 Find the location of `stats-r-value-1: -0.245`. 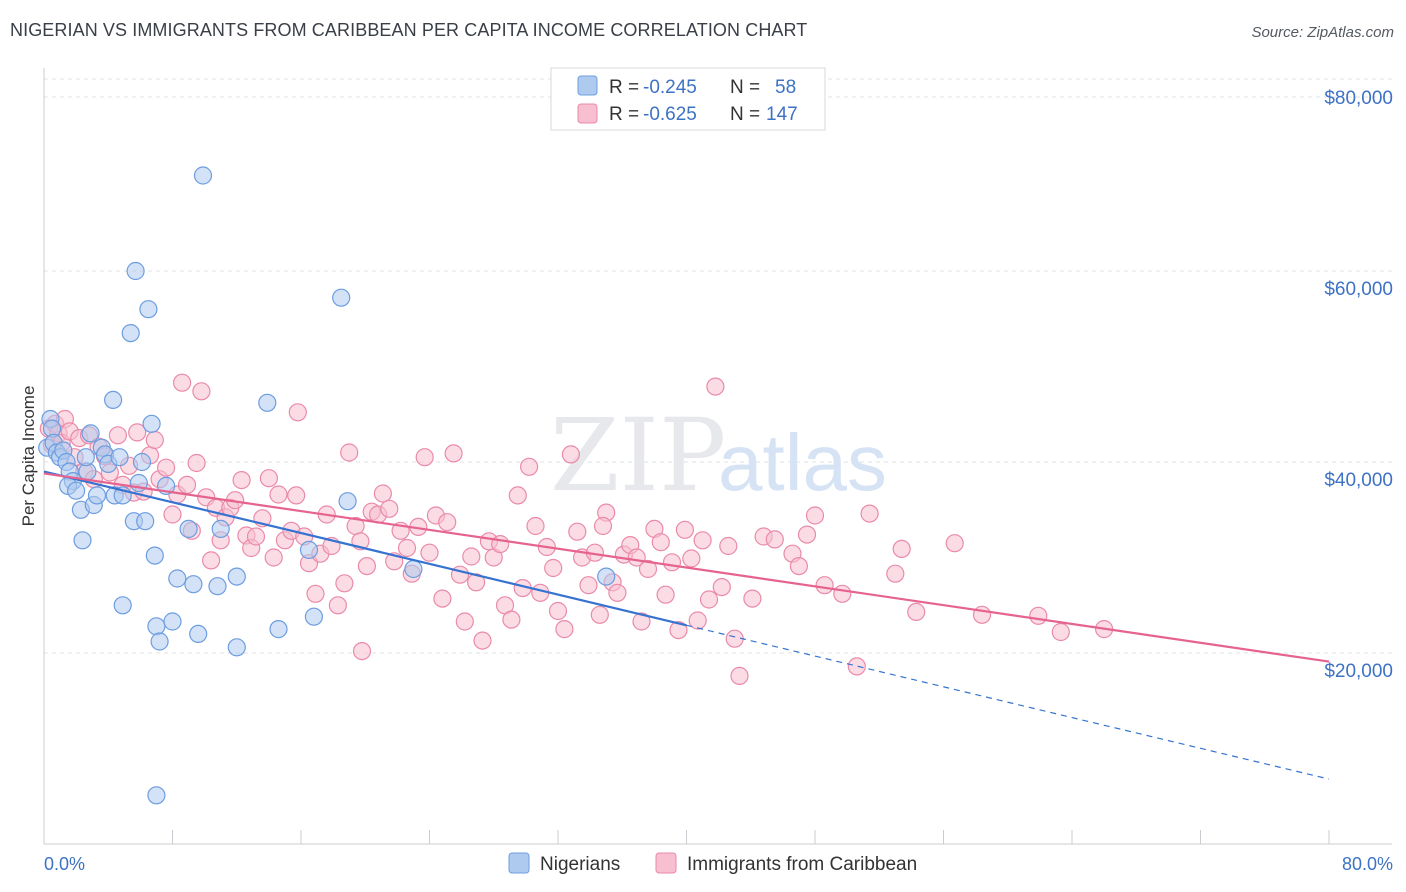

stats-r-value-1: -0.245 is located at coordinates (670, 87).